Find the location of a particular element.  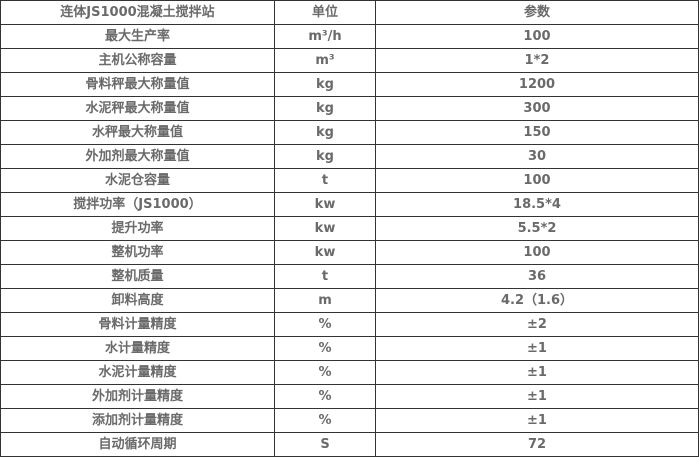

header-row: 连体JS1000混凝土搅拌站 单位 参数 is located at coordinates (349, 12).